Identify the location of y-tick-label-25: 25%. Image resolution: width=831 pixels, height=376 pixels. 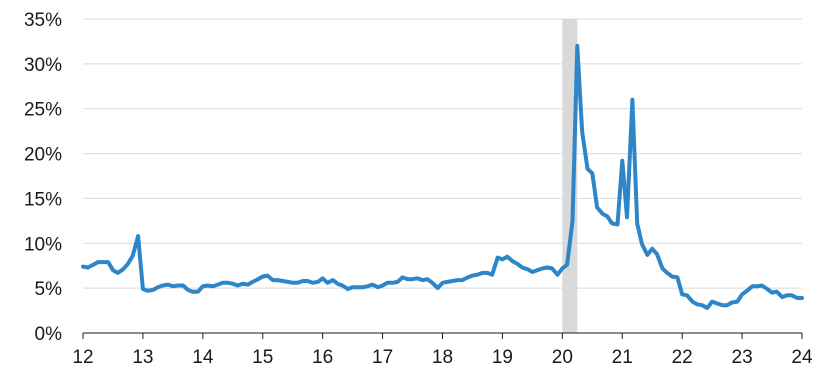
(43, 110).